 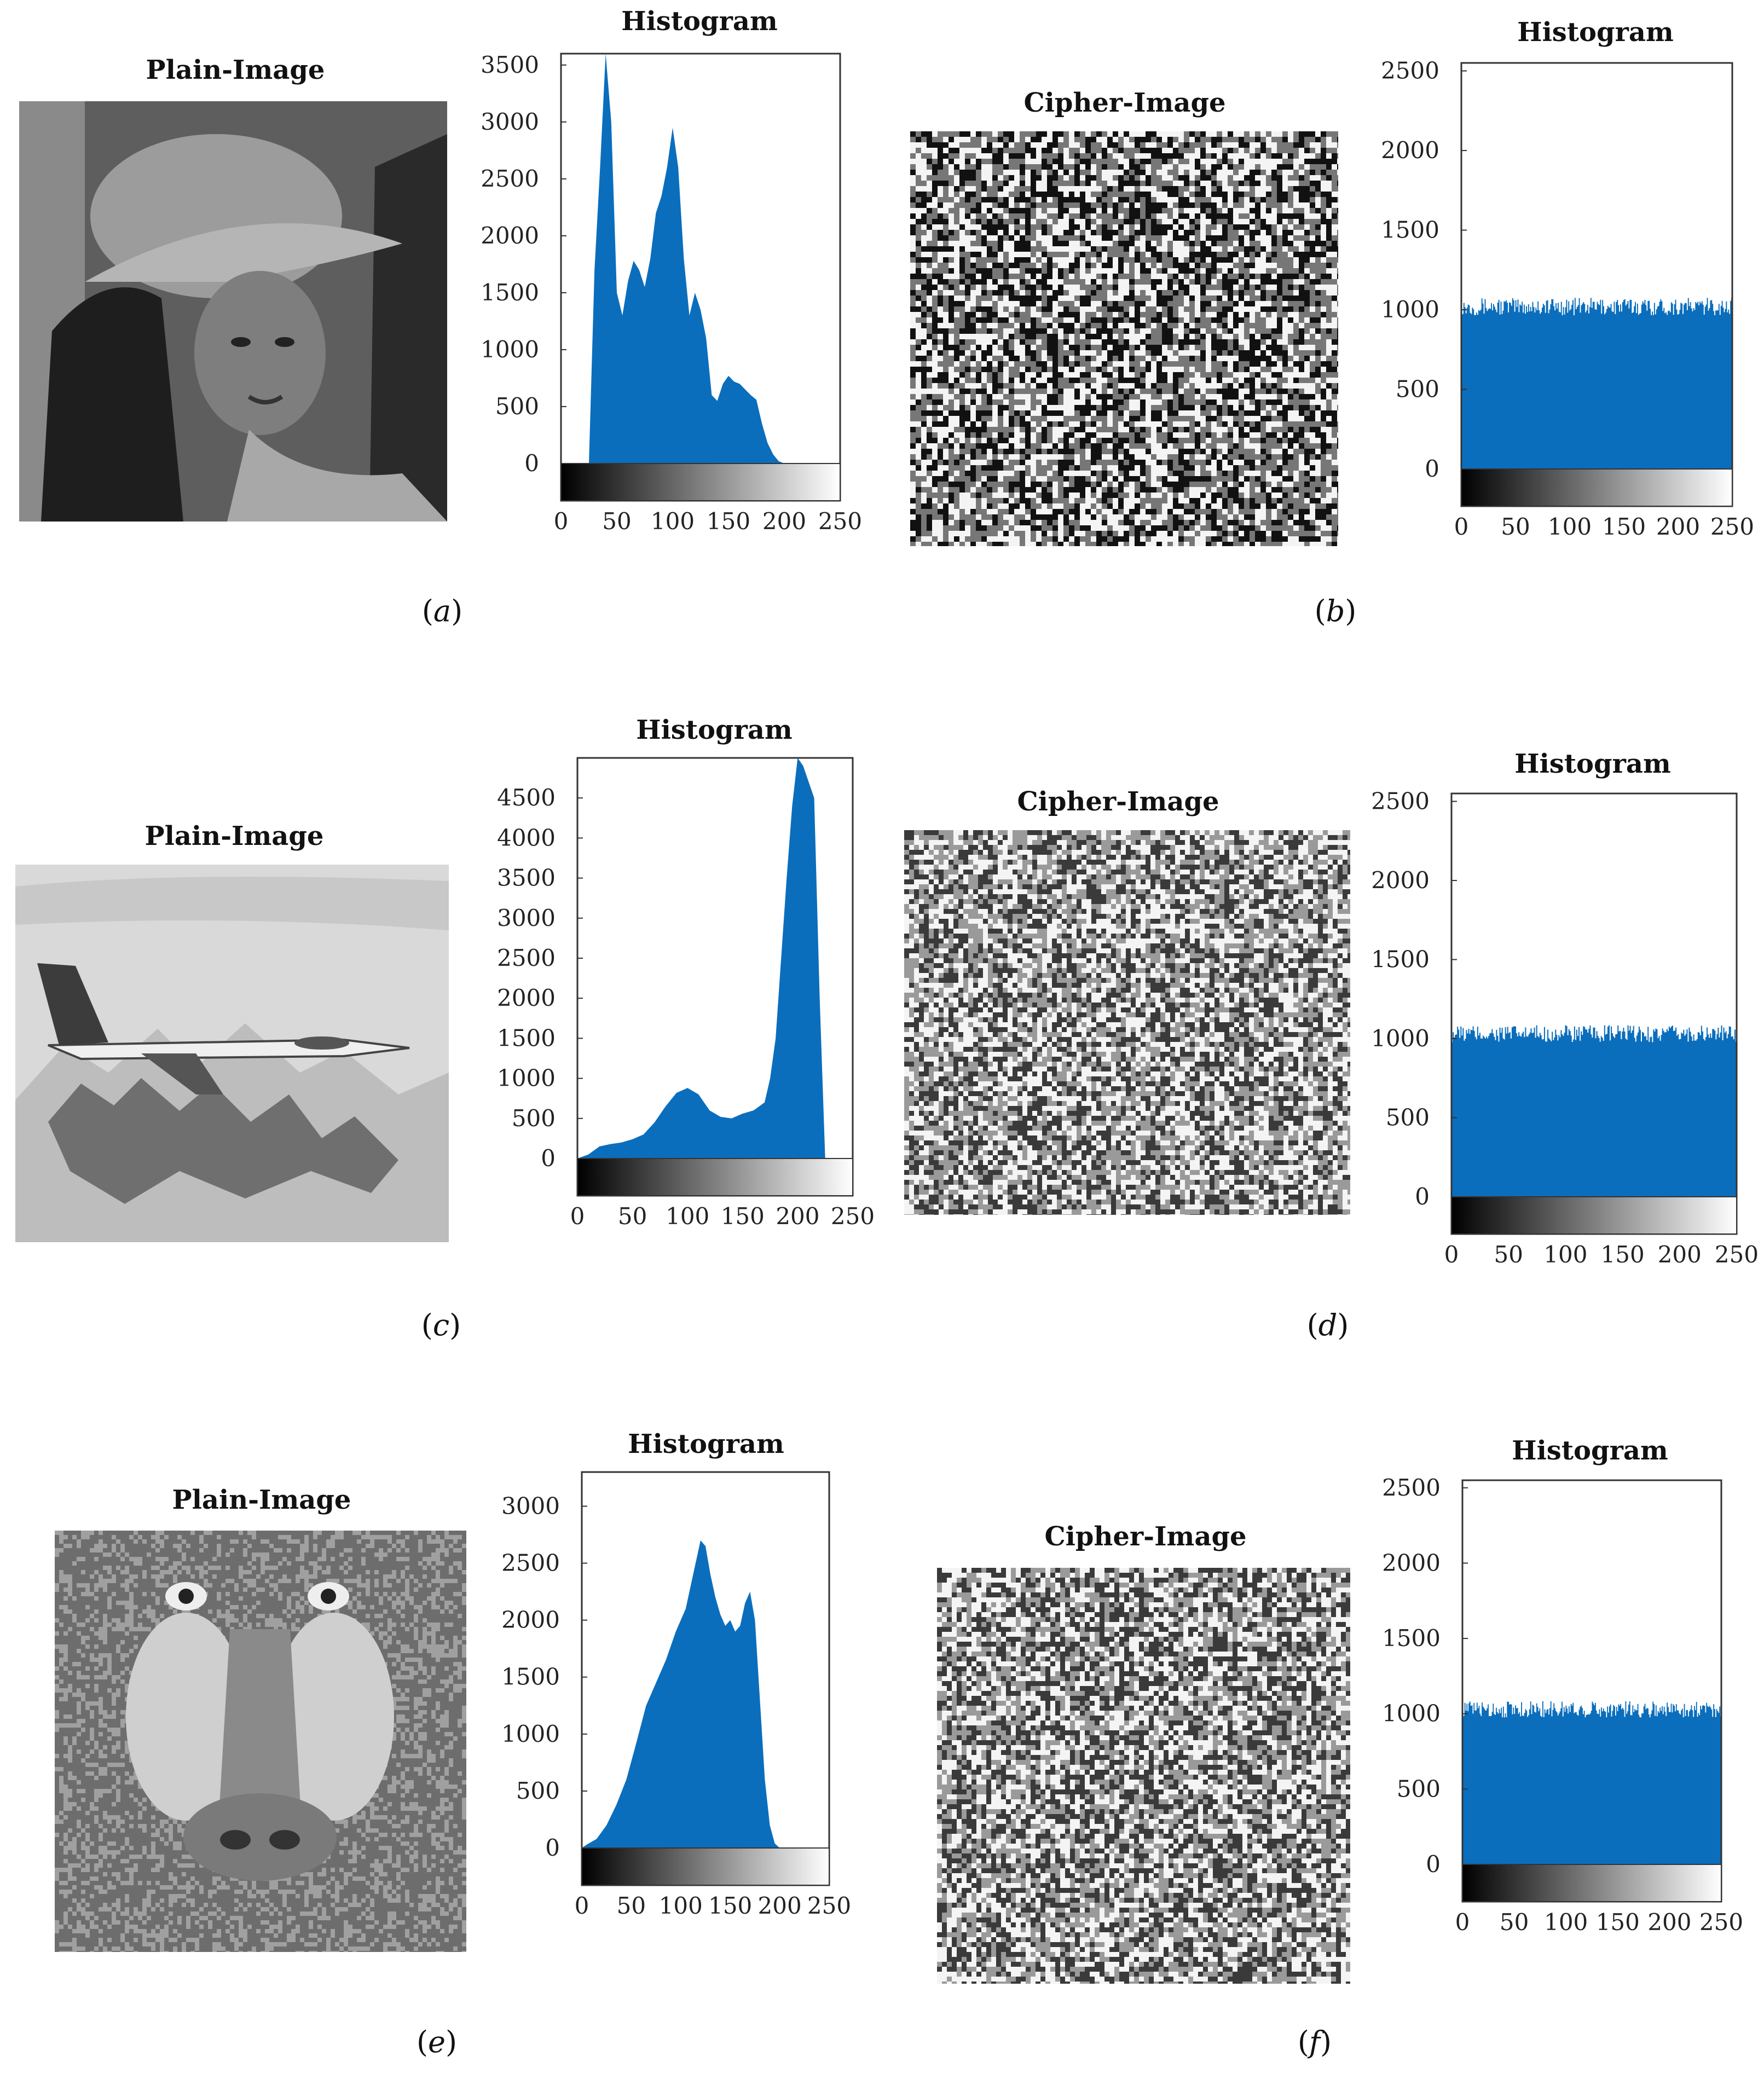 I want to click on plain-image-baboon, so click(x=260, y=1741).